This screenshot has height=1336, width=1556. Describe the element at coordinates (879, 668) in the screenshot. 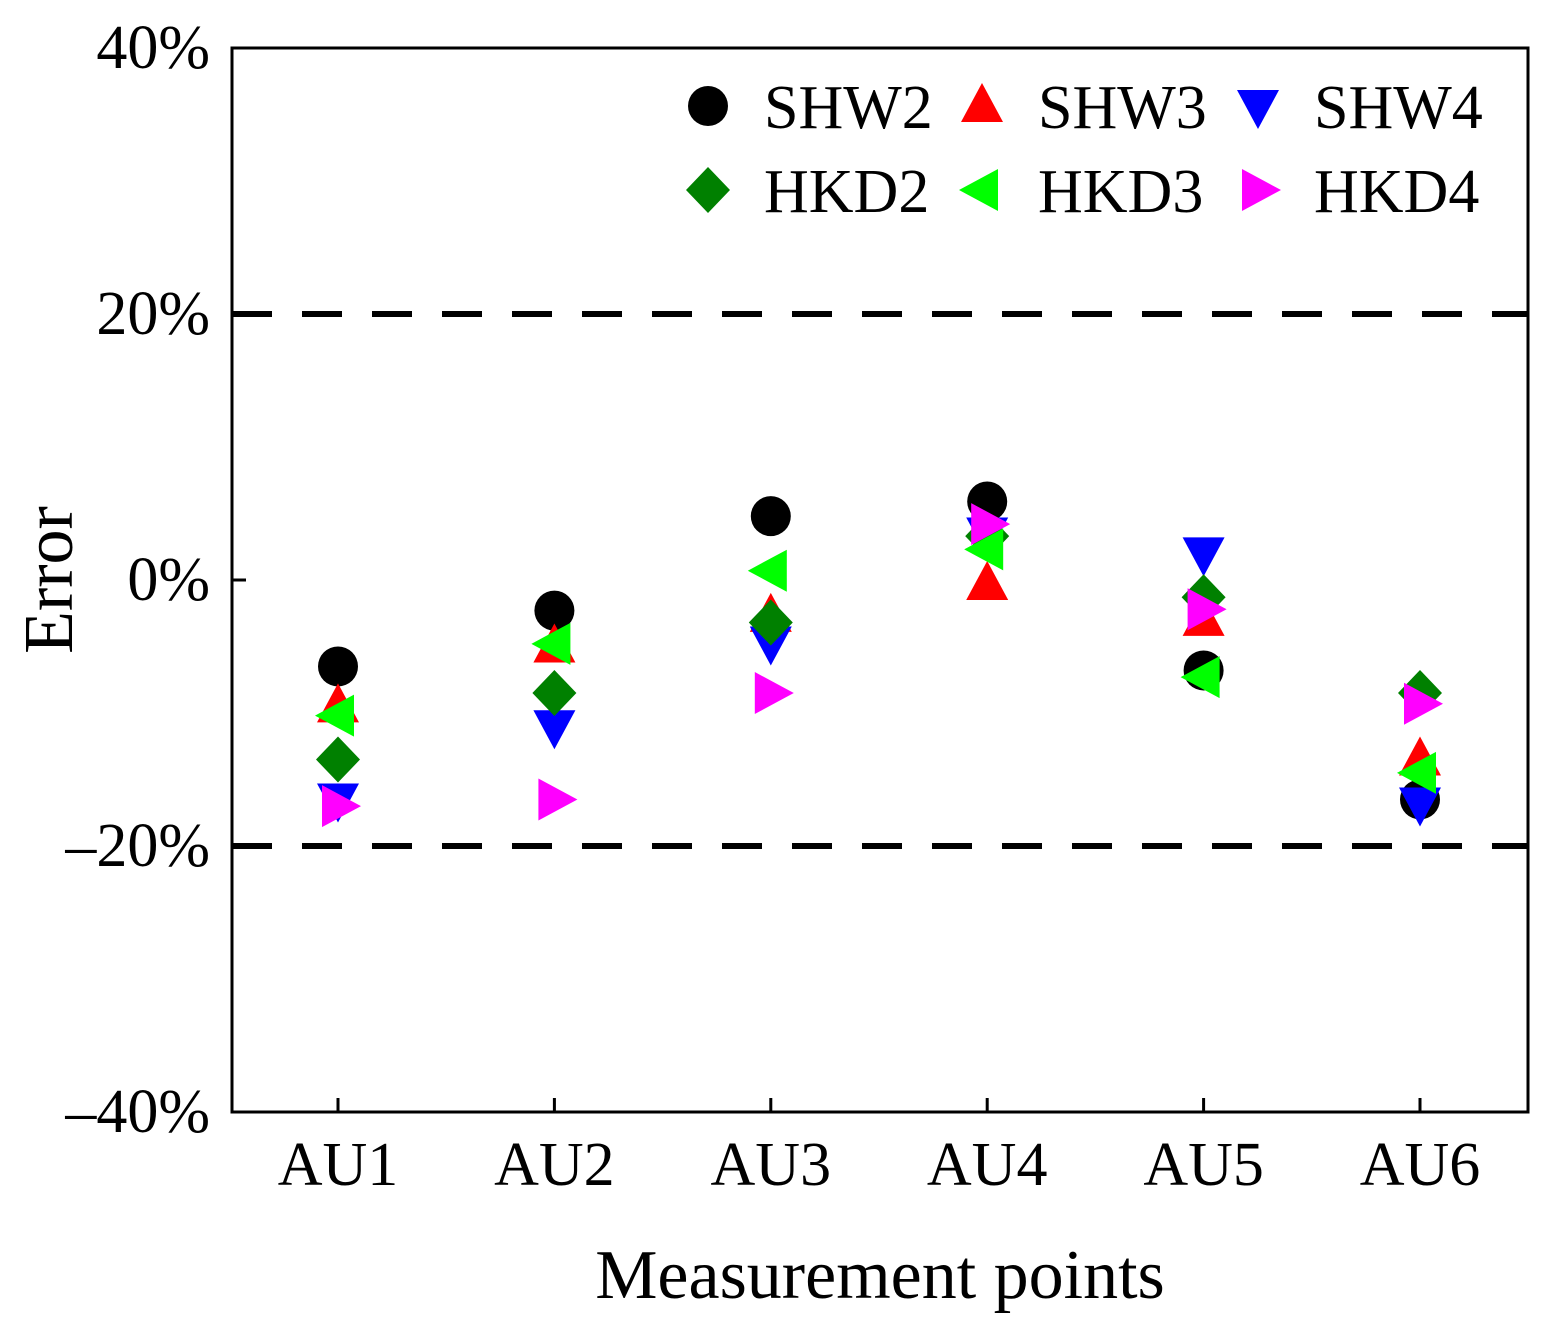

I see `series-shw3` at that location.